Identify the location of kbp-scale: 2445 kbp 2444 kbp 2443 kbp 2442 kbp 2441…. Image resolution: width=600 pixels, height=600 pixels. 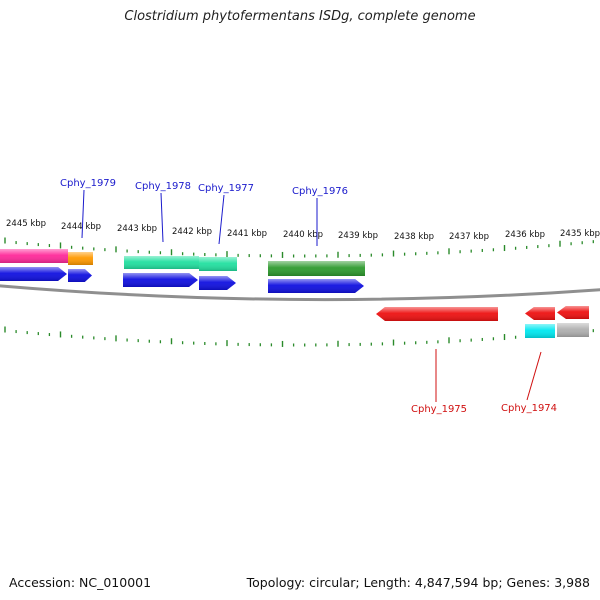
(303, 230).